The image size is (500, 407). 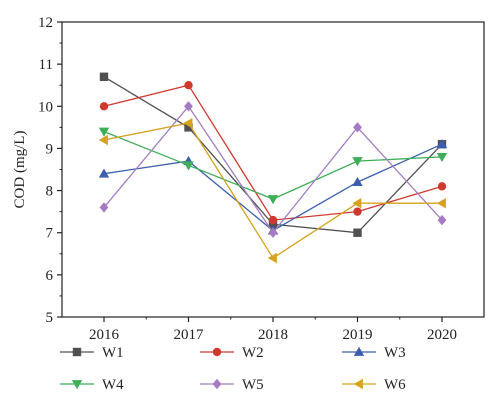 What do you see at coordinates (395, 385) in the screenshot?
I see `legend-label: W6` at bounding box center [395, 385].